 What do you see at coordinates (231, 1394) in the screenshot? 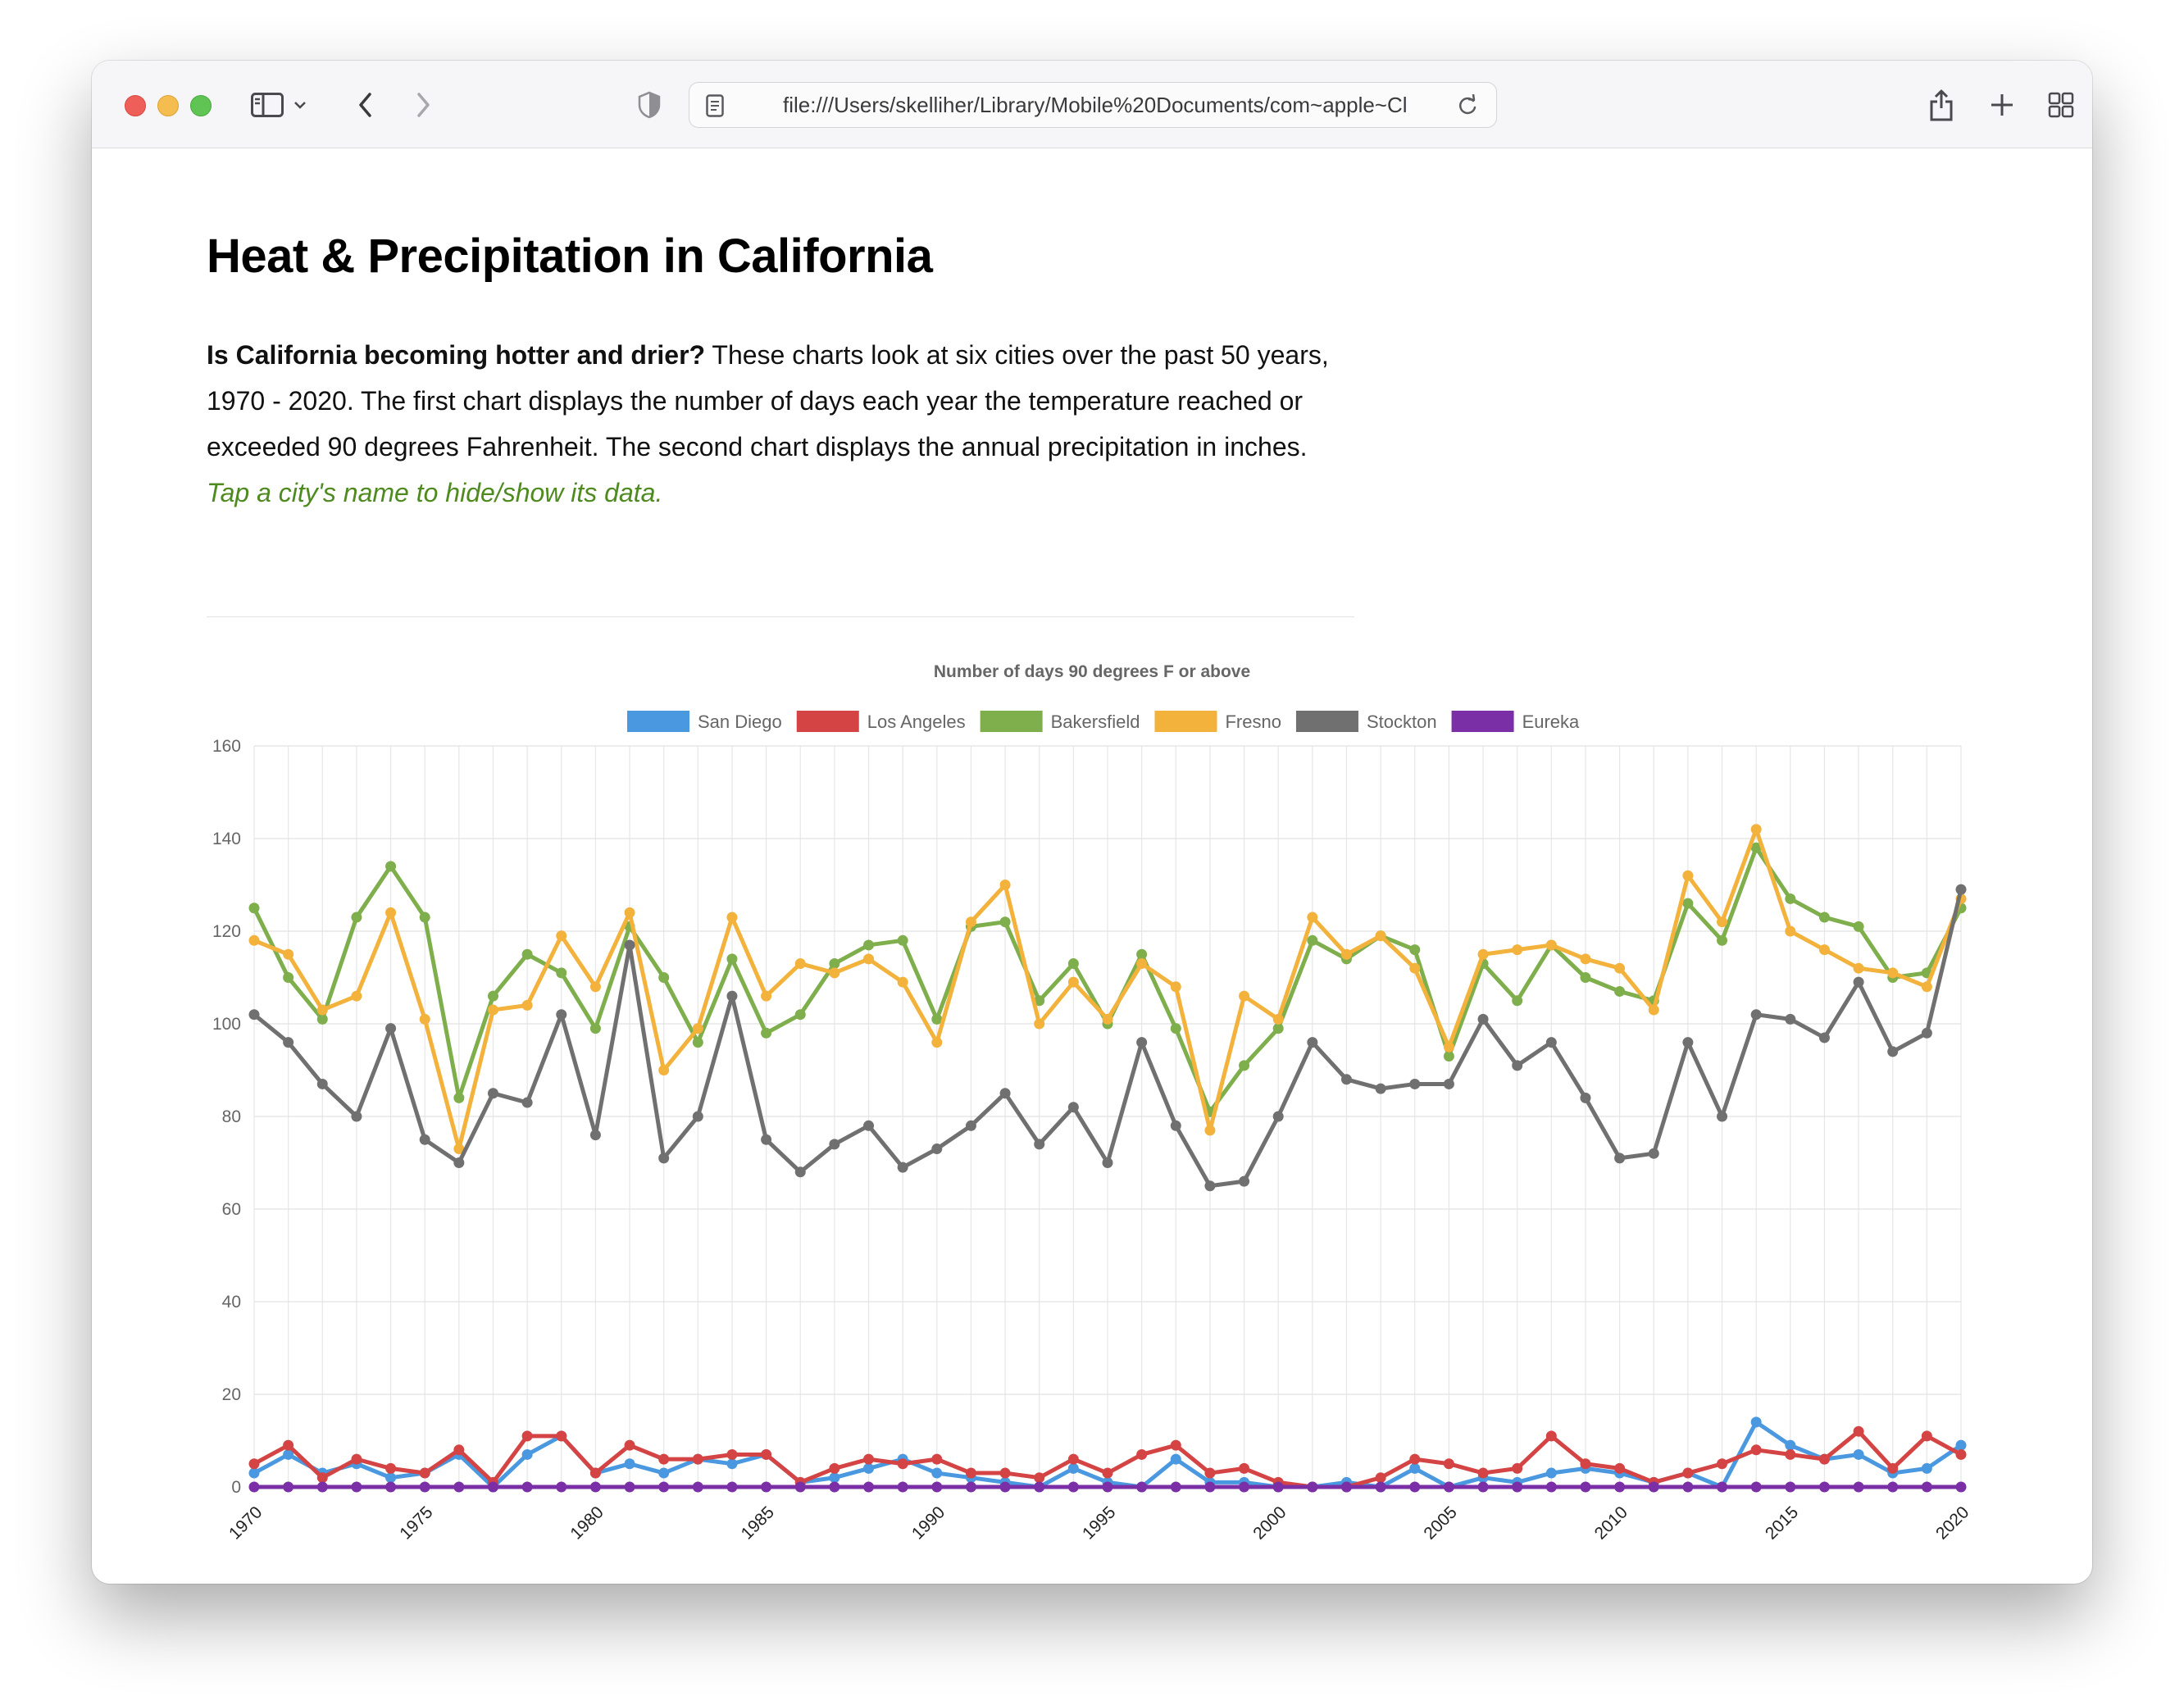
I see `y-tick-label: 20` at bounding box center [231, 1394].